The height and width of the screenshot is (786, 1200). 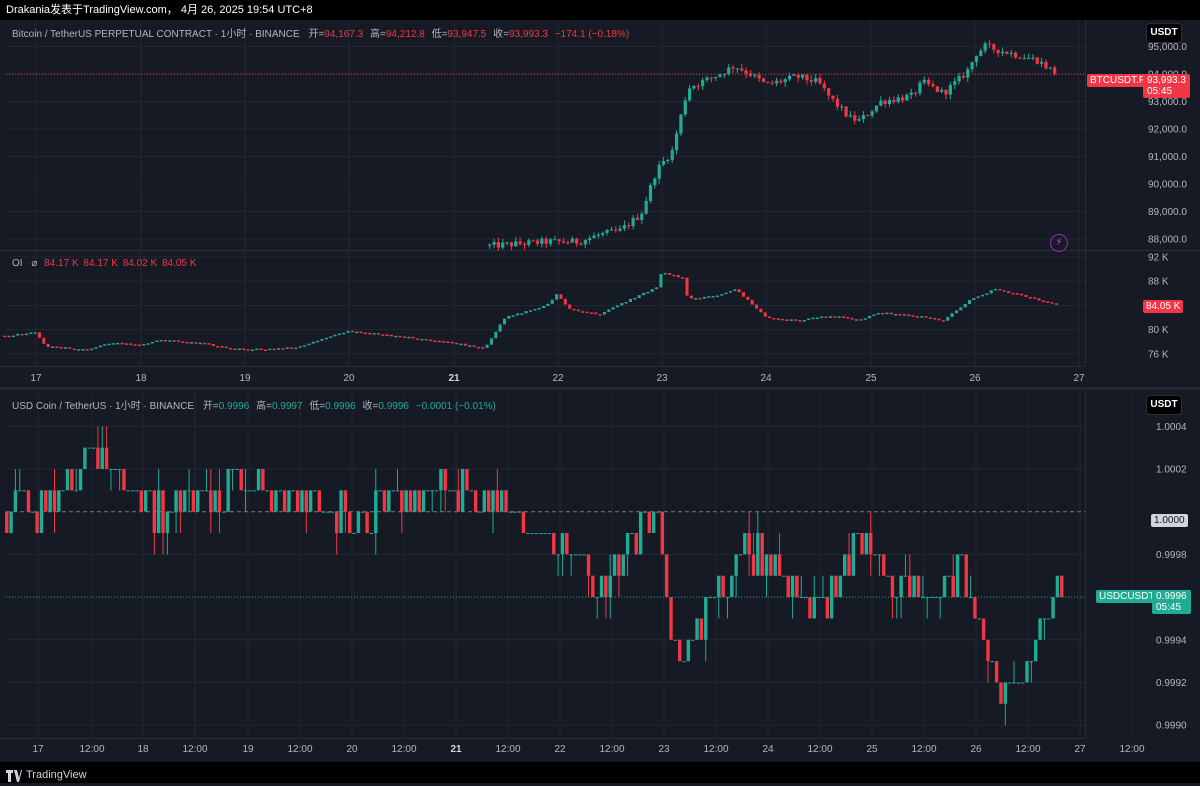 I want to click on usdc-low: 0.9996, so click(x=340, y=406).